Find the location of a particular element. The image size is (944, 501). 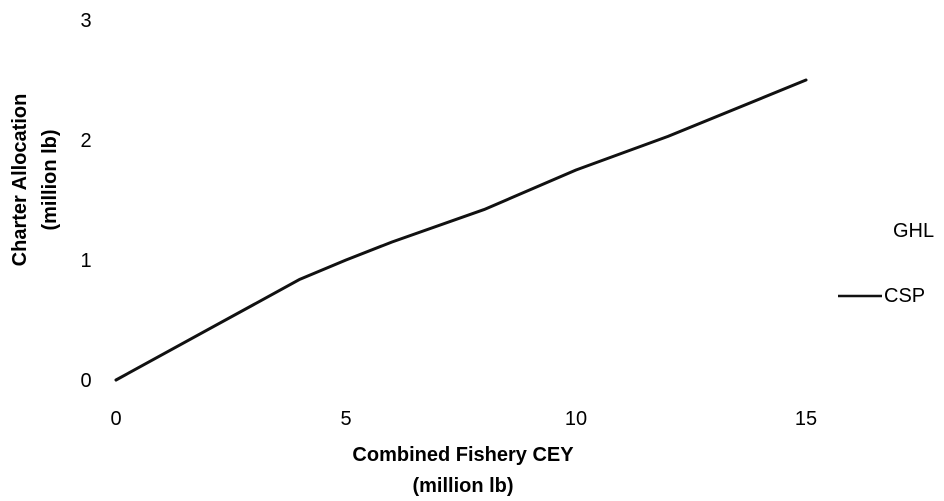

x-tick-label: 5 is located at coordinates (345, 419).